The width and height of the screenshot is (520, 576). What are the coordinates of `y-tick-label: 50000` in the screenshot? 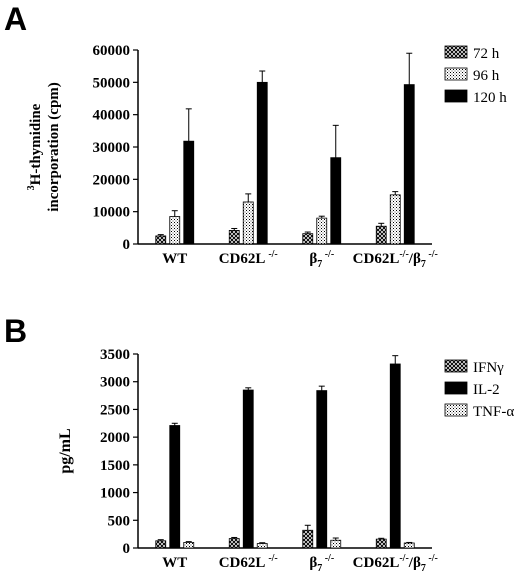 It's located at (112, 83).